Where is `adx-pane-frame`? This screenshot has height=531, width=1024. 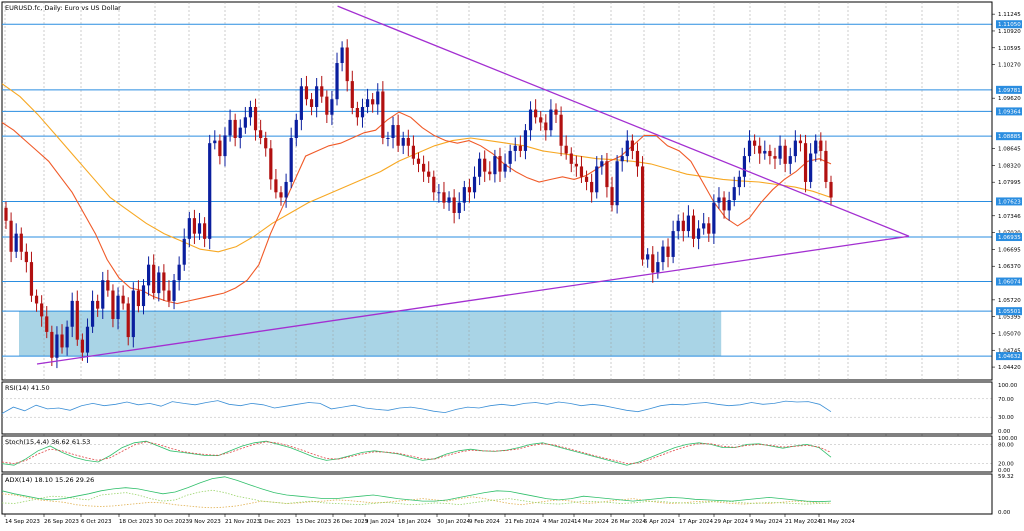
adx-pane-frame is located at coordinates (497, 494).